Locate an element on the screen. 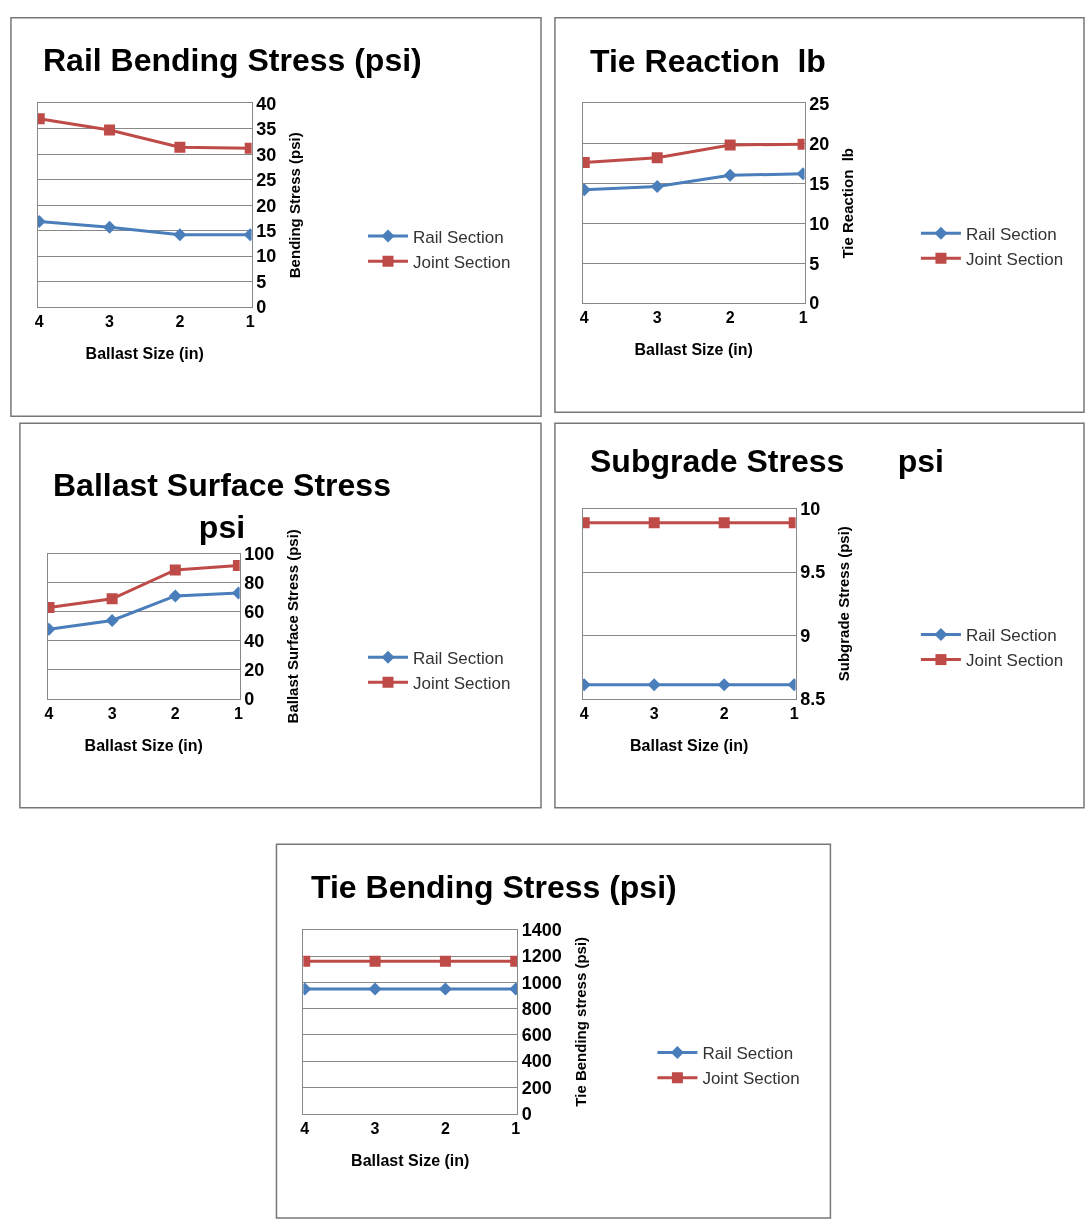 Image resolution: width=1088 pixels, height=1229 pixels. y-tick-label: 9.5 is located at coordinates (813, 572).